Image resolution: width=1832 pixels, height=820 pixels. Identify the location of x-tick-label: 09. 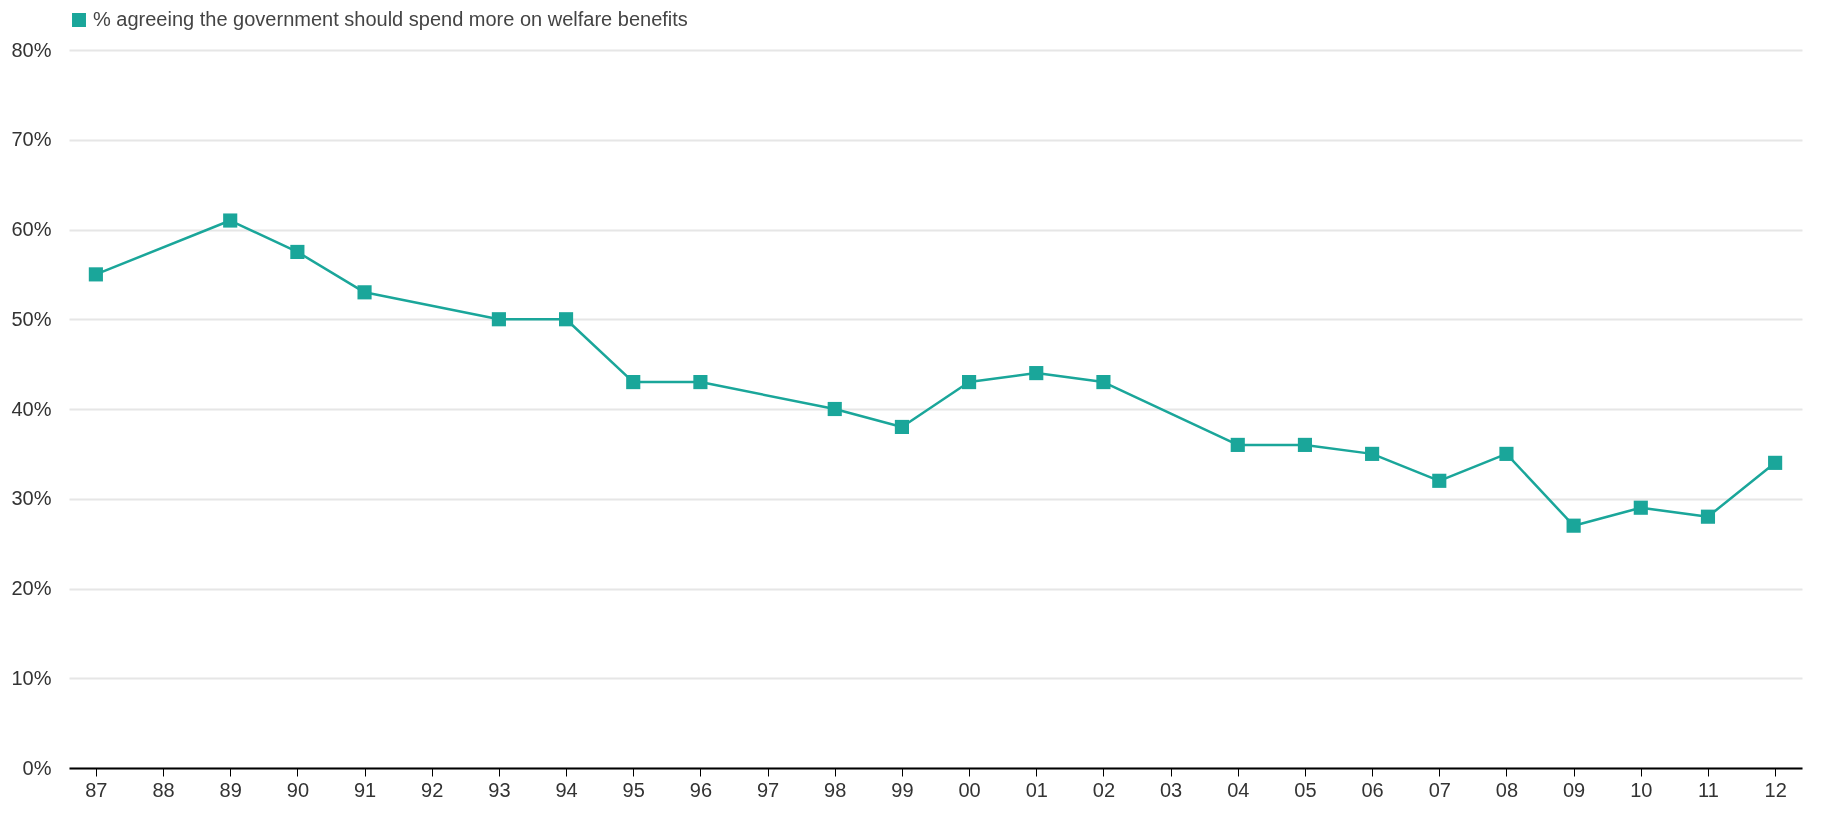
(1574, 789).